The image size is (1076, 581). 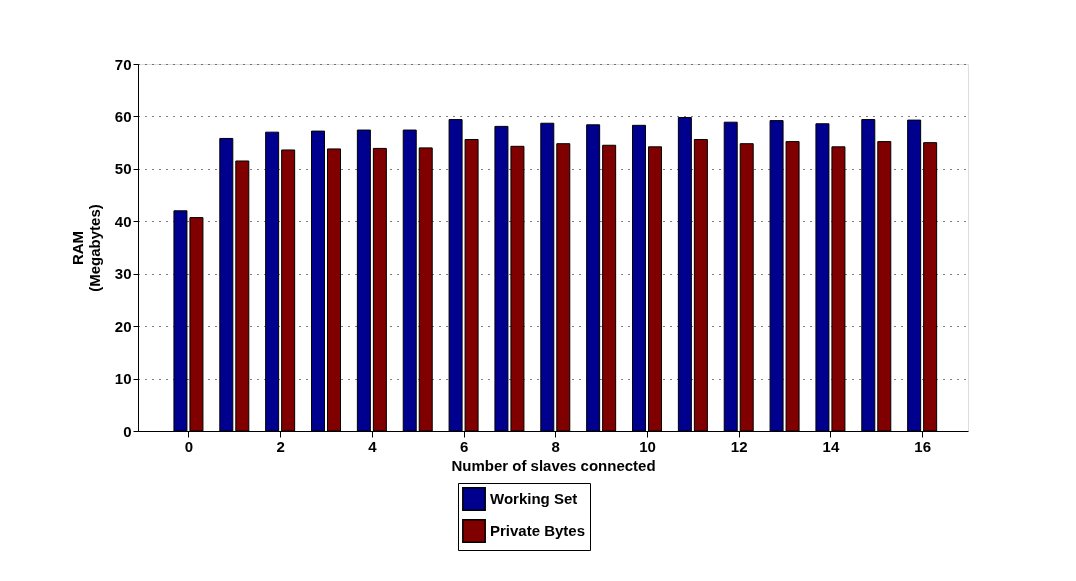 I want to click on y-axis-title: RAM (Megabytes), so click(x=85, y=248).